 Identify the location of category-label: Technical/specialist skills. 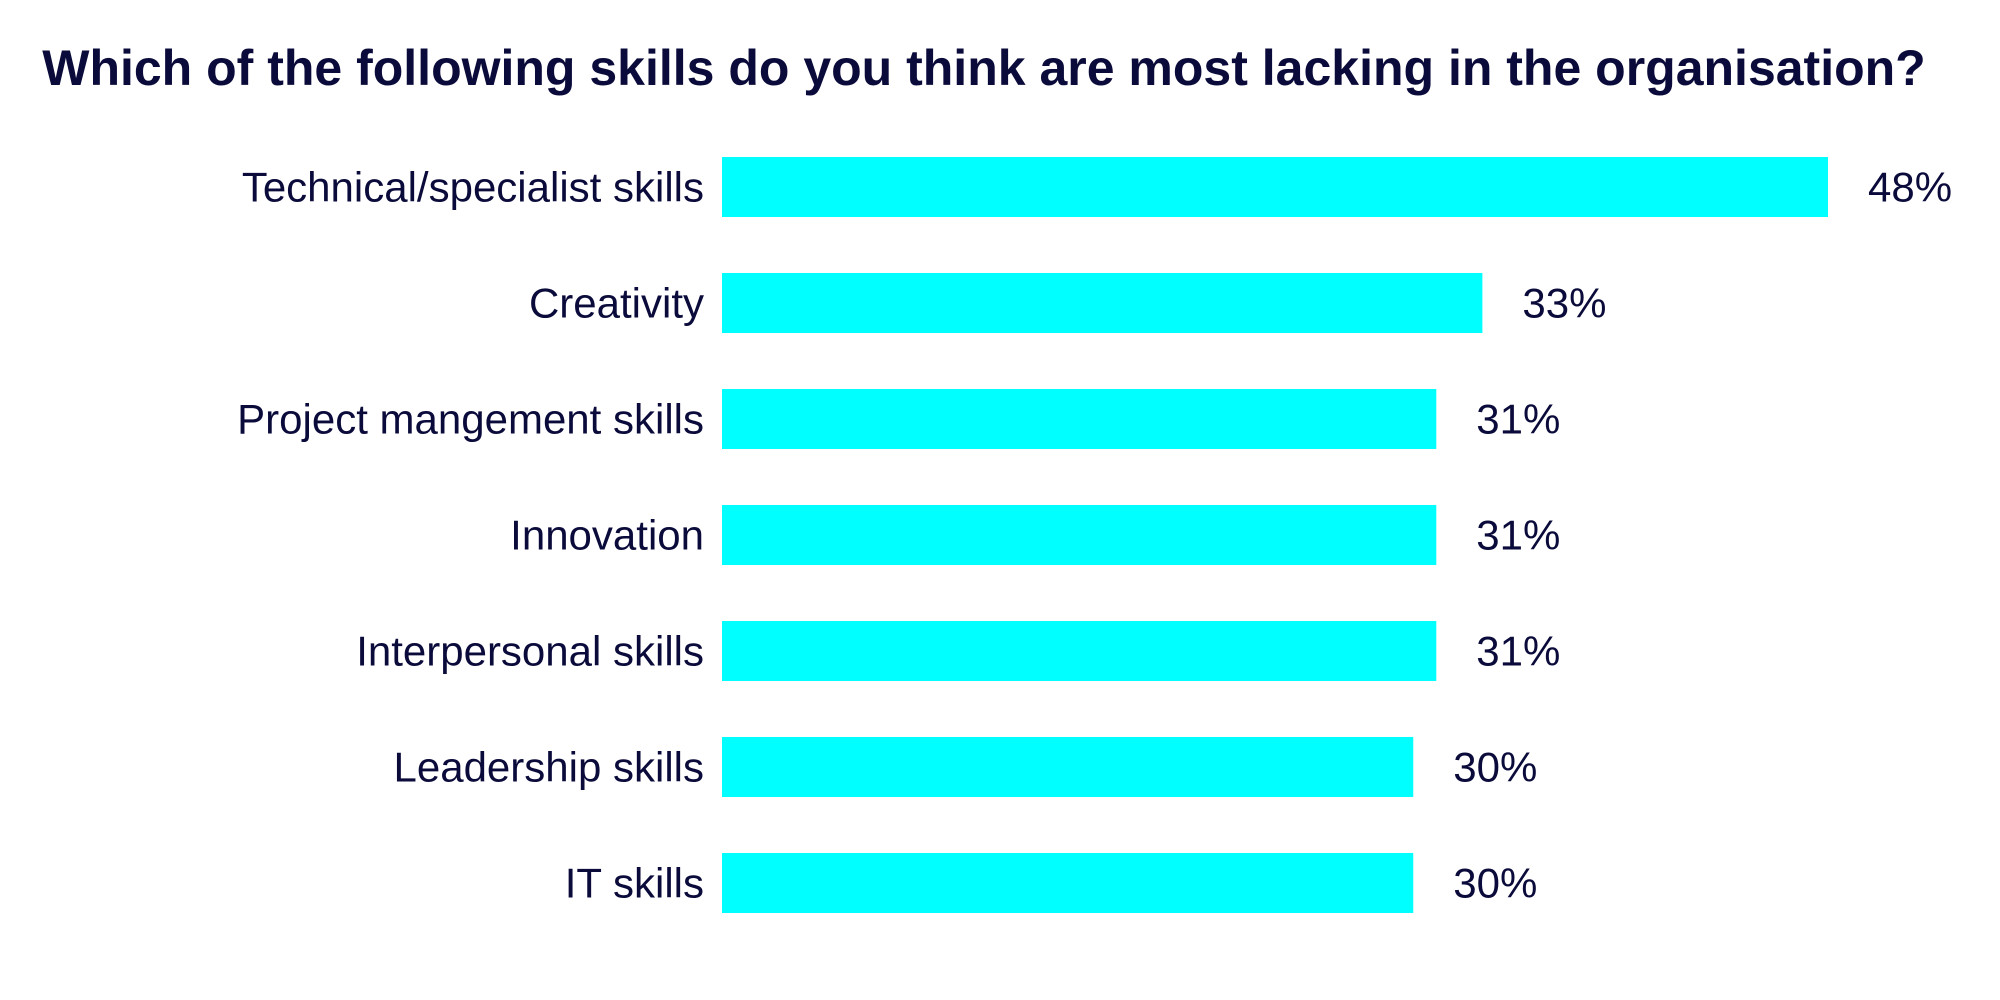
(473, 187).